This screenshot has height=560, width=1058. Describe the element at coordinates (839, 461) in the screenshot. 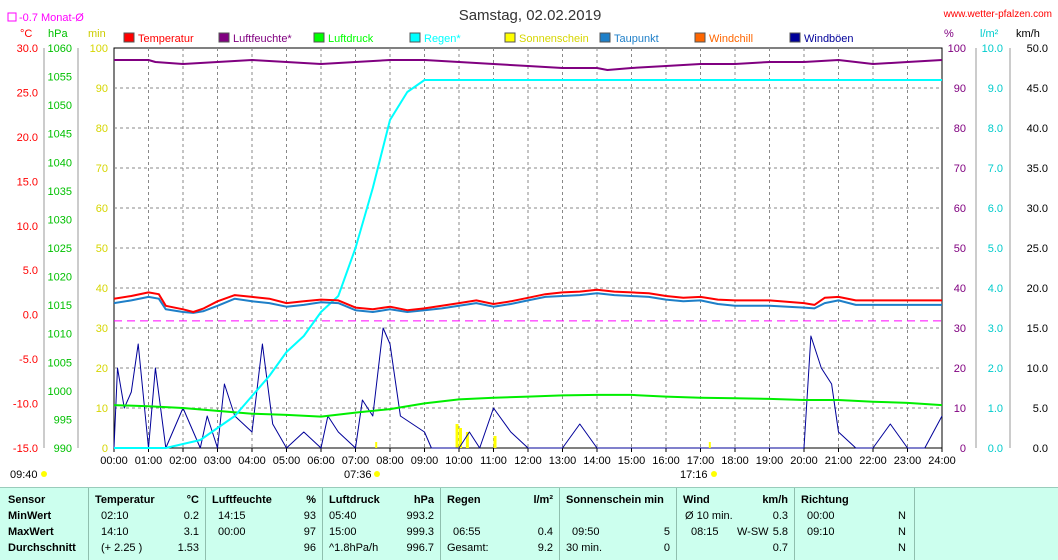

I see `x-tick-label: 21:00` at that location.